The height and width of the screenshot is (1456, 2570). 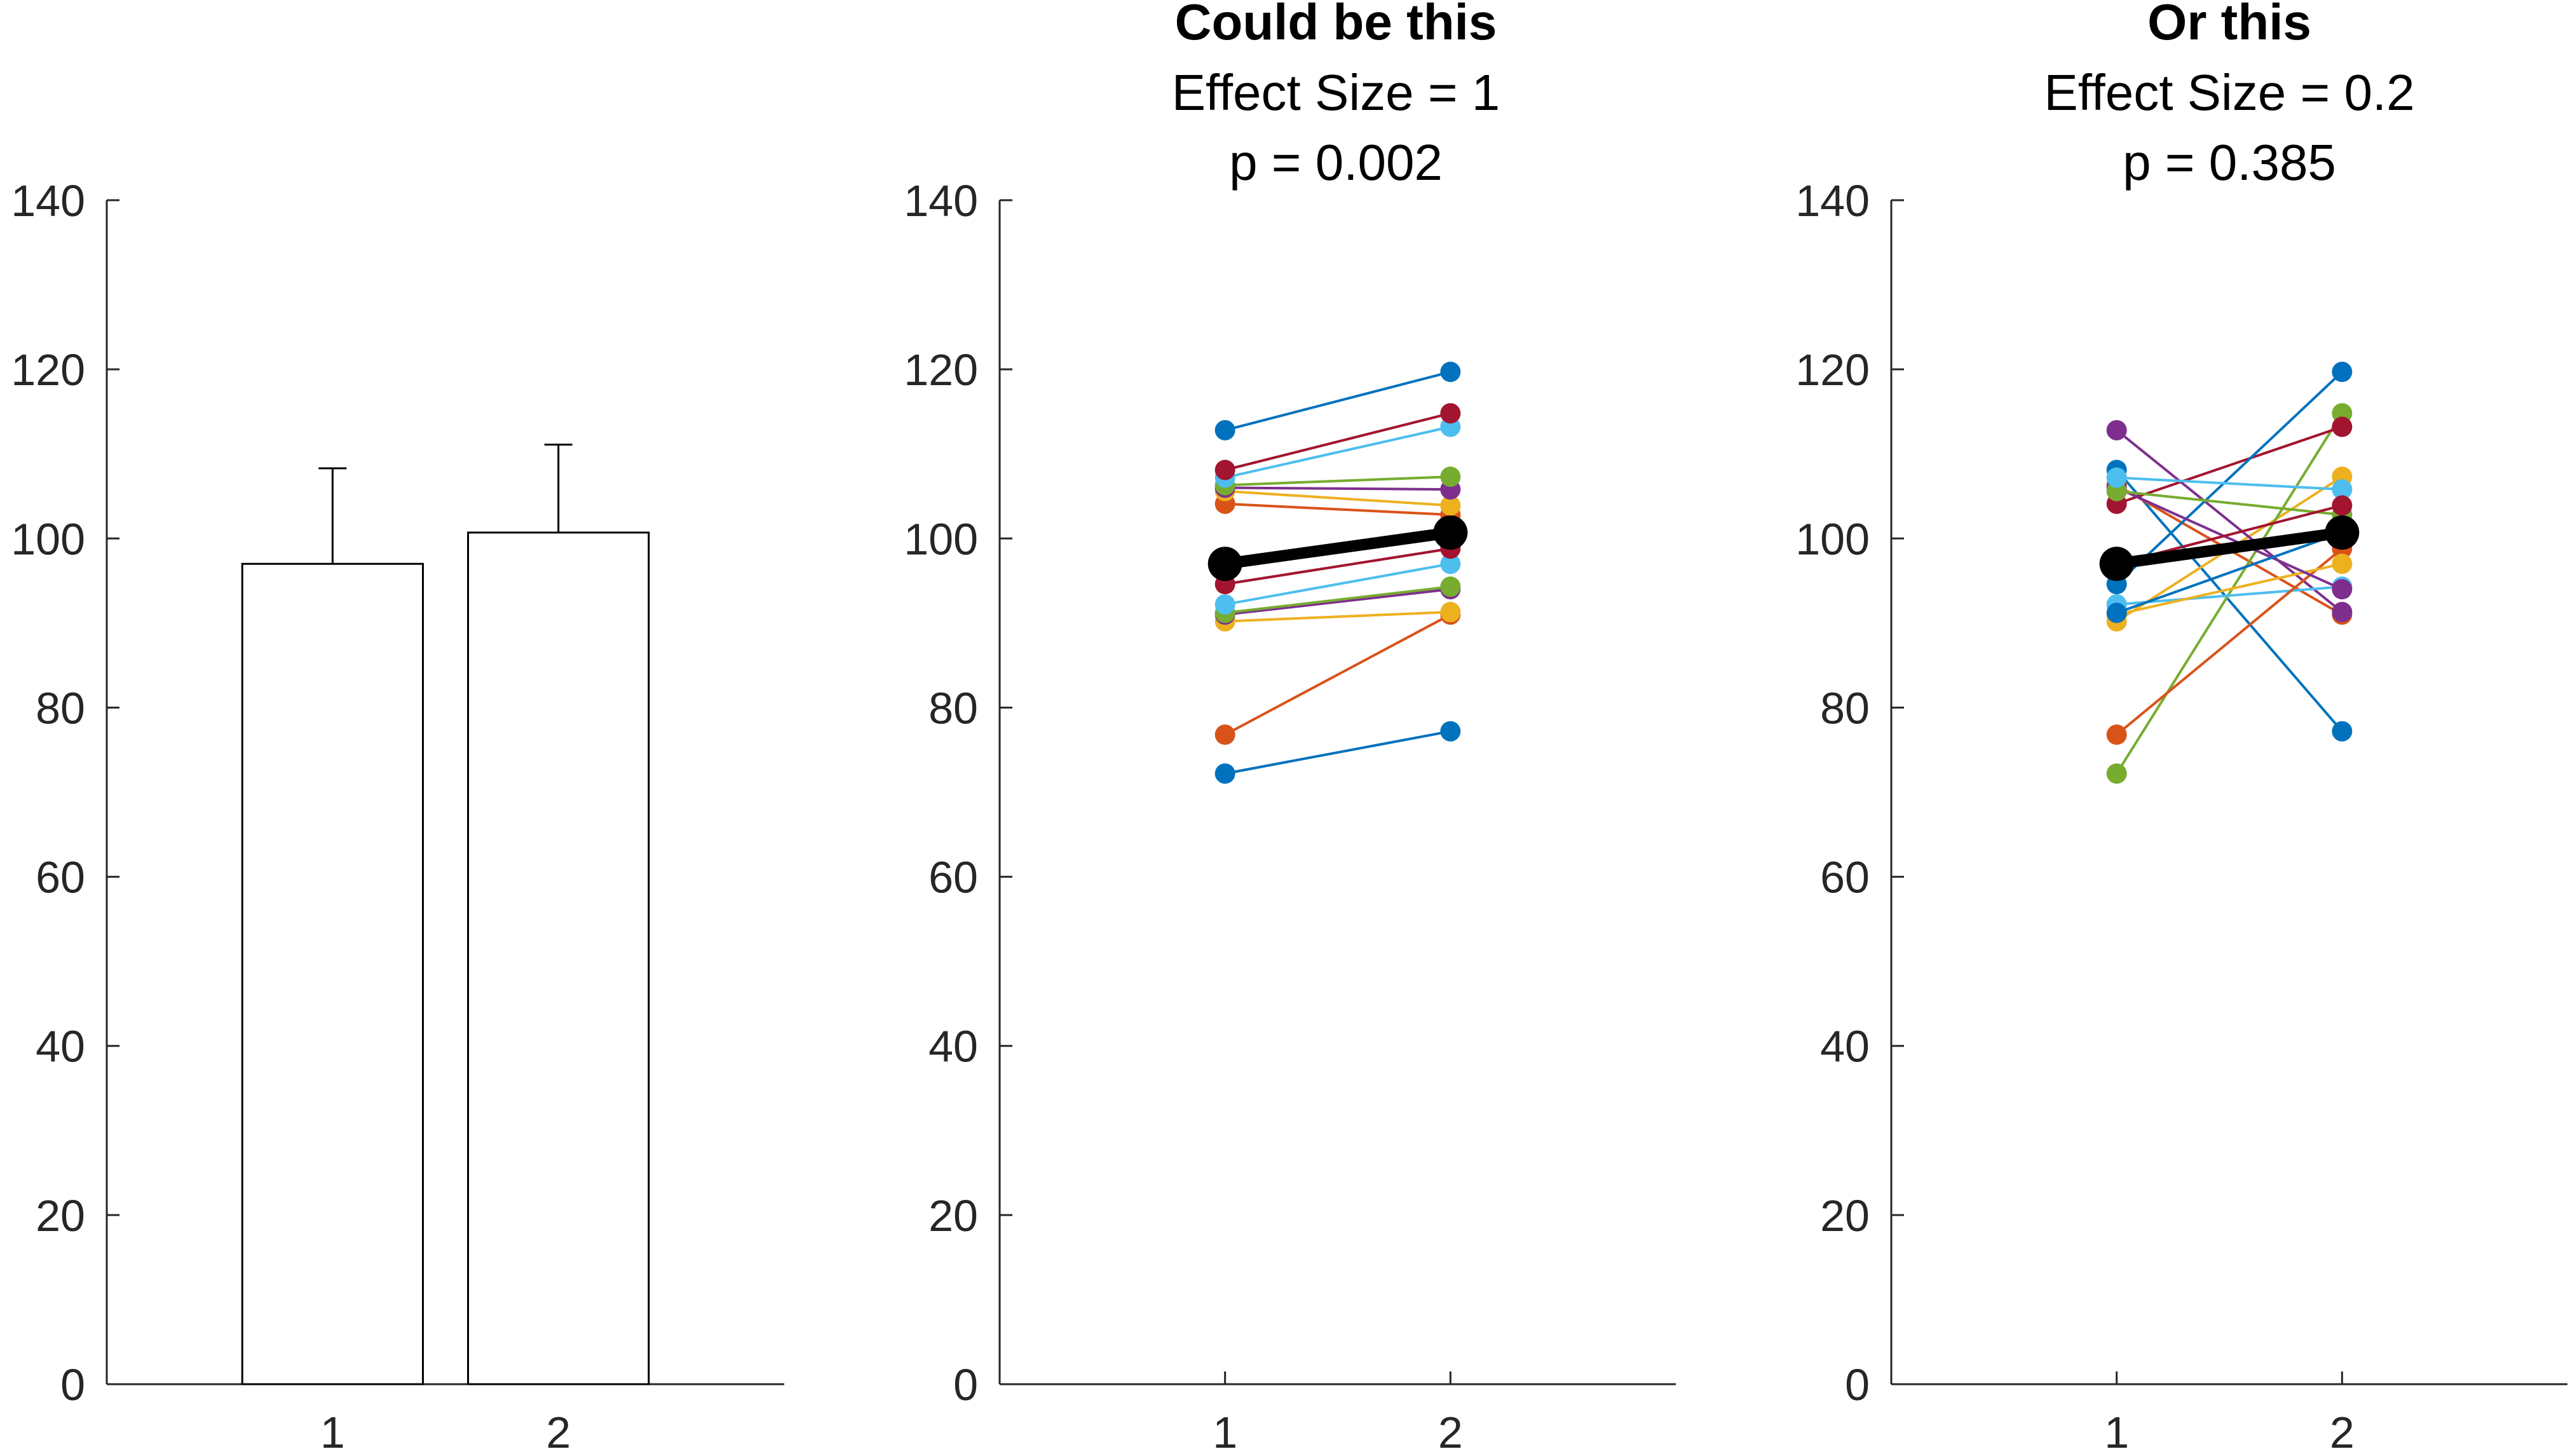 I want to click on chart-subtitle-p: p = 0.385, so click(x=2229, y=162).